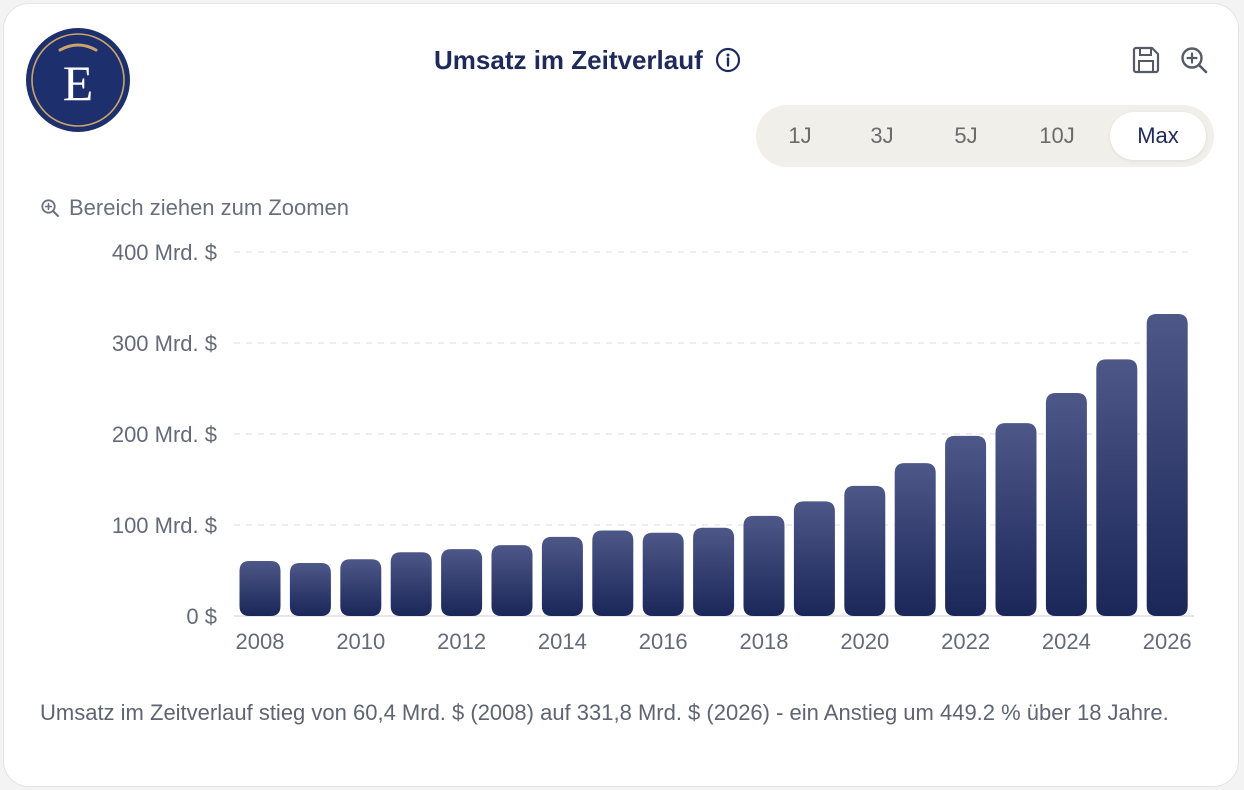 The height and width of the screenshot is (790, 1244). What do you see at coordinates (512, 580) in the screenshot?
I see `bar-2013` at bounding box center [512, 580].